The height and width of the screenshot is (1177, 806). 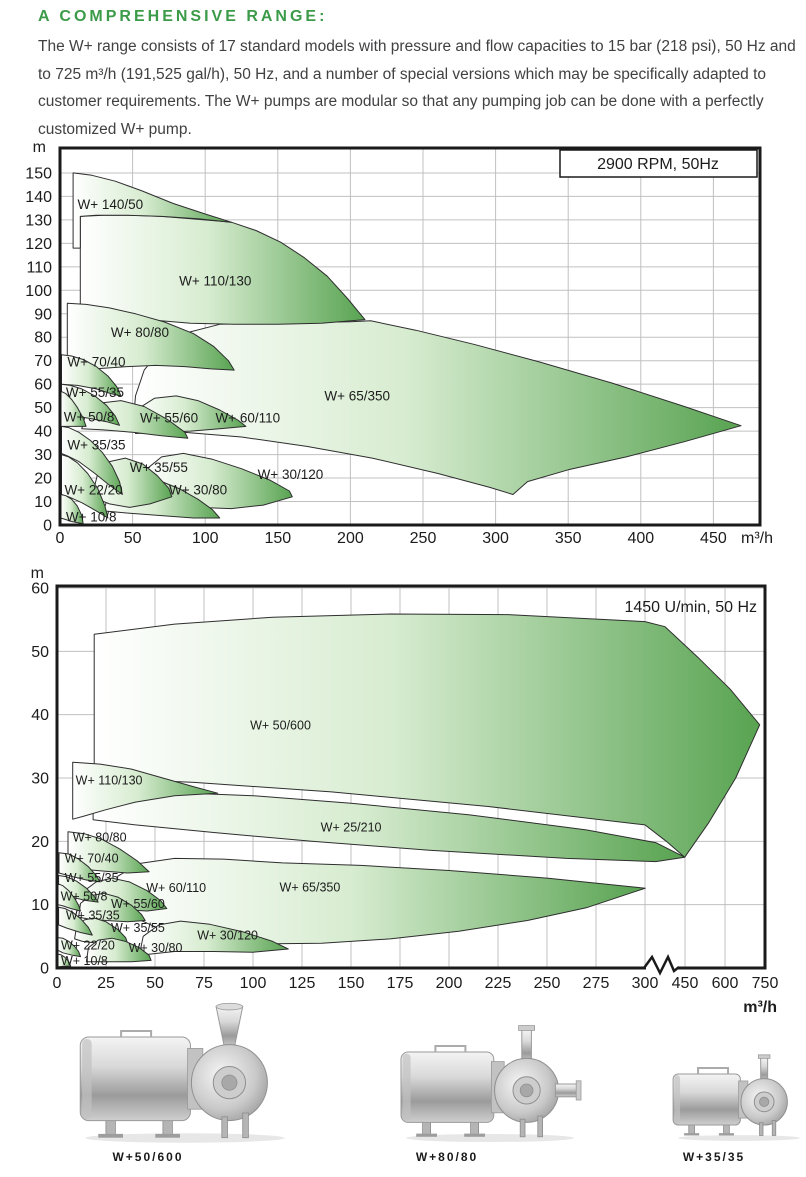 I want to click on x-tick-label: 275, so click(x=596, y=983).